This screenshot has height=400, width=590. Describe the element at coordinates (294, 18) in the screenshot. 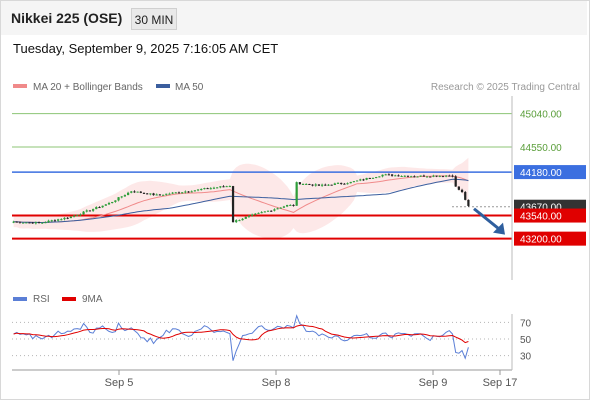

I see `chart-header: Nikkei 225 (OSE) 30 MIN` at that location.